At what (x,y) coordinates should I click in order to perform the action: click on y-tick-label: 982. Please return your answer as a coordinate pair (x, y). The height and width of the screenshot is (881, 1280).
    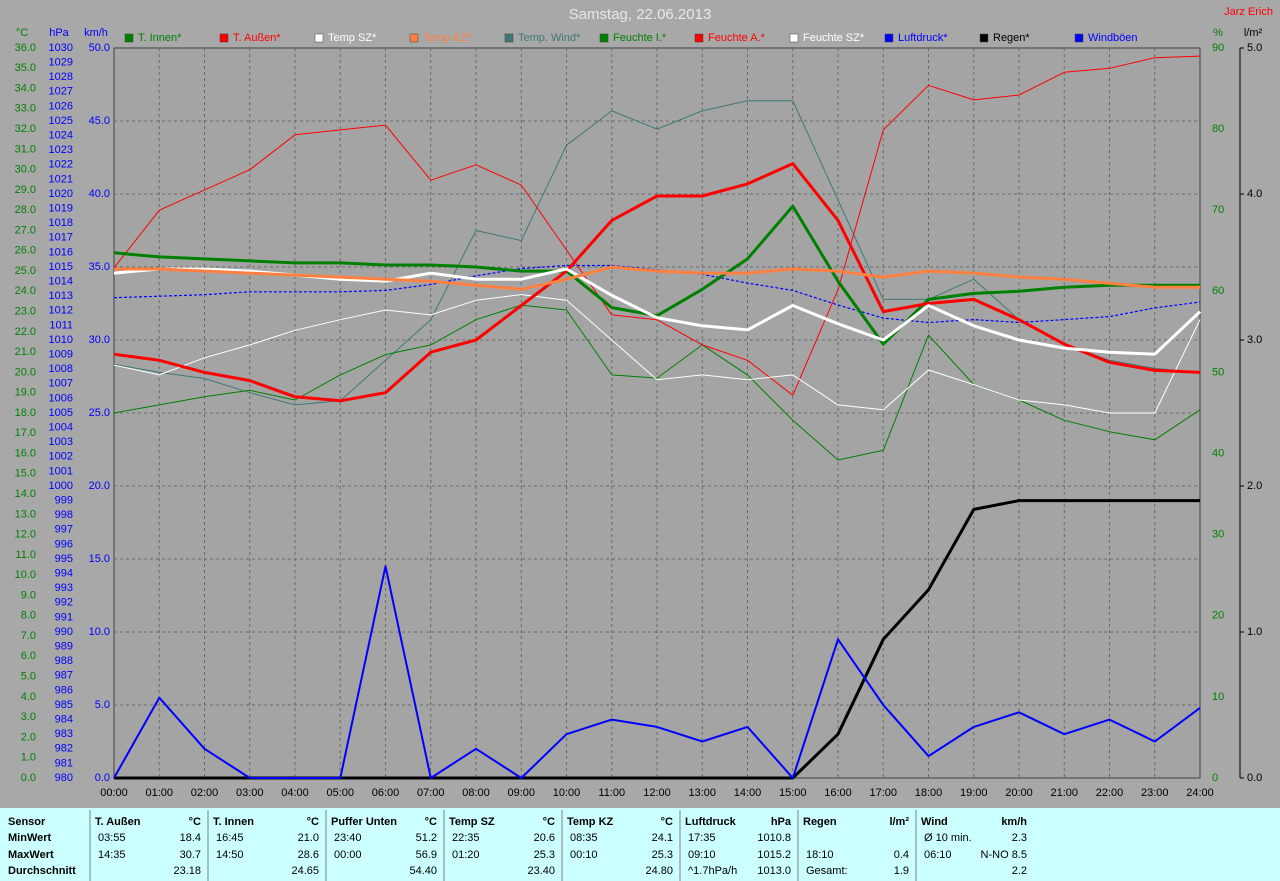
    Looking at the image, I should click on (64, 749).